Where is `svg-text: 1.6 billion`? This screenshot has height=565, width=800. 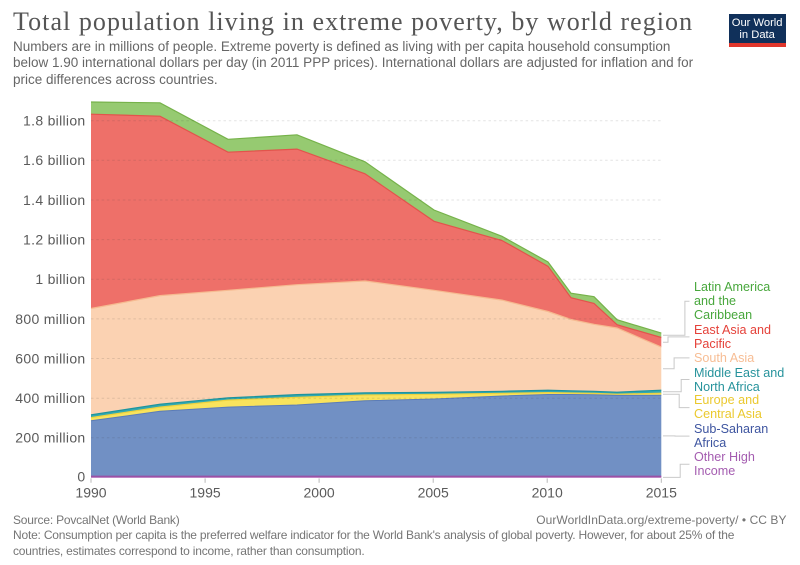 svg-text: 1.6 billion is located at coordinates (54, 160).